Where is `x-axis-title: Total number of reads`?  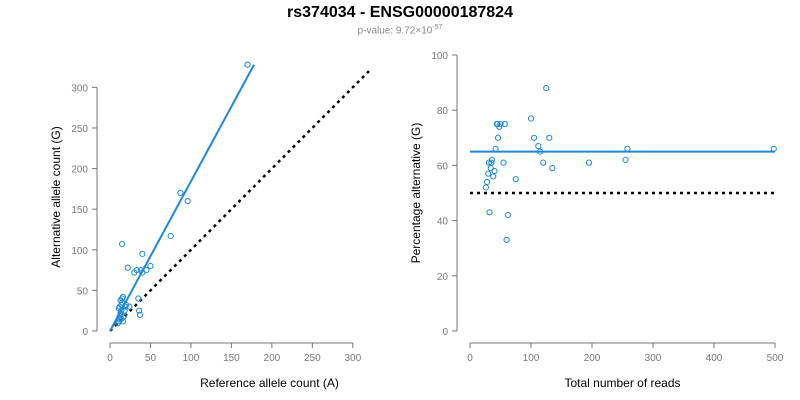
x-axis-title: Total number of reads is located at coordinates (622, 383).